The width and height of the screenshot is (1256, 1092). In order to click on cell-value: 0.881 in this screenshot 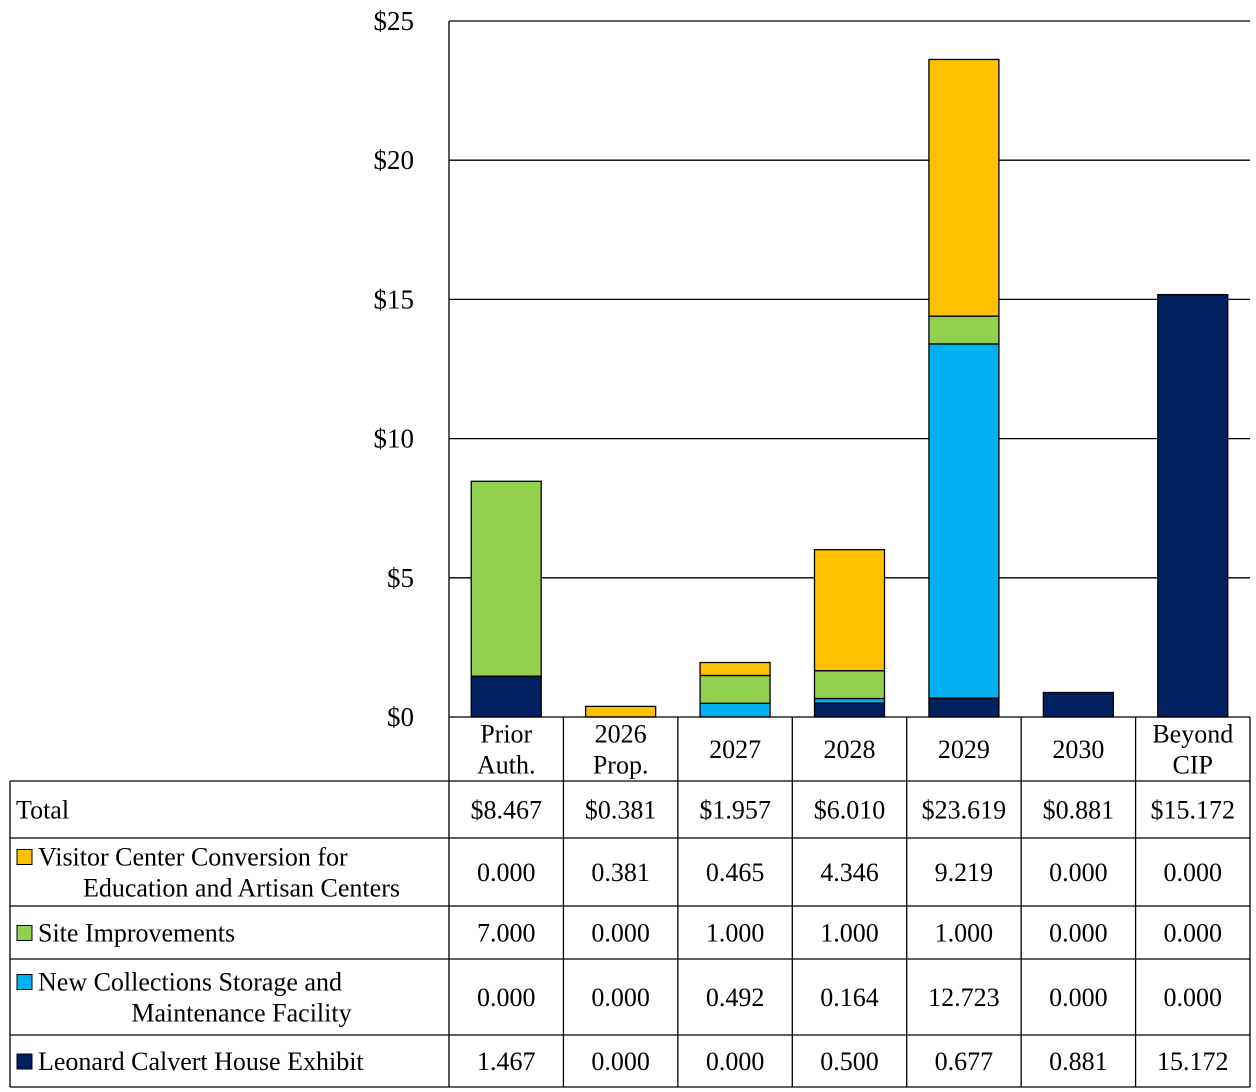, I will do `click(1078, 1061)`.